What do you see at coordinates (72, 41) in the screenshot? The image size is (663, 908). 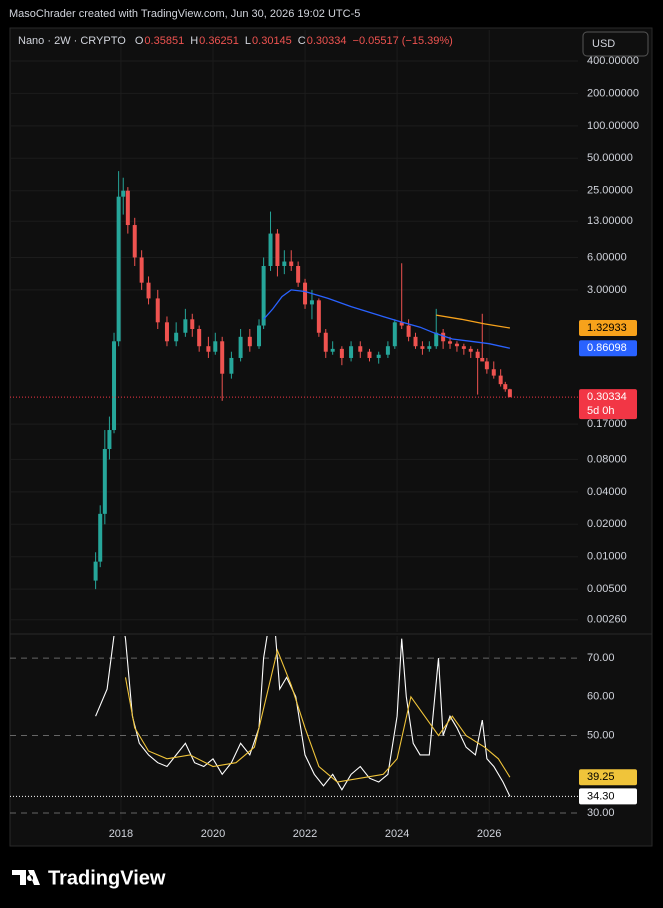 I see `symbol: Nano · 2W · CRYPTO` at bounding box center [72, 41].